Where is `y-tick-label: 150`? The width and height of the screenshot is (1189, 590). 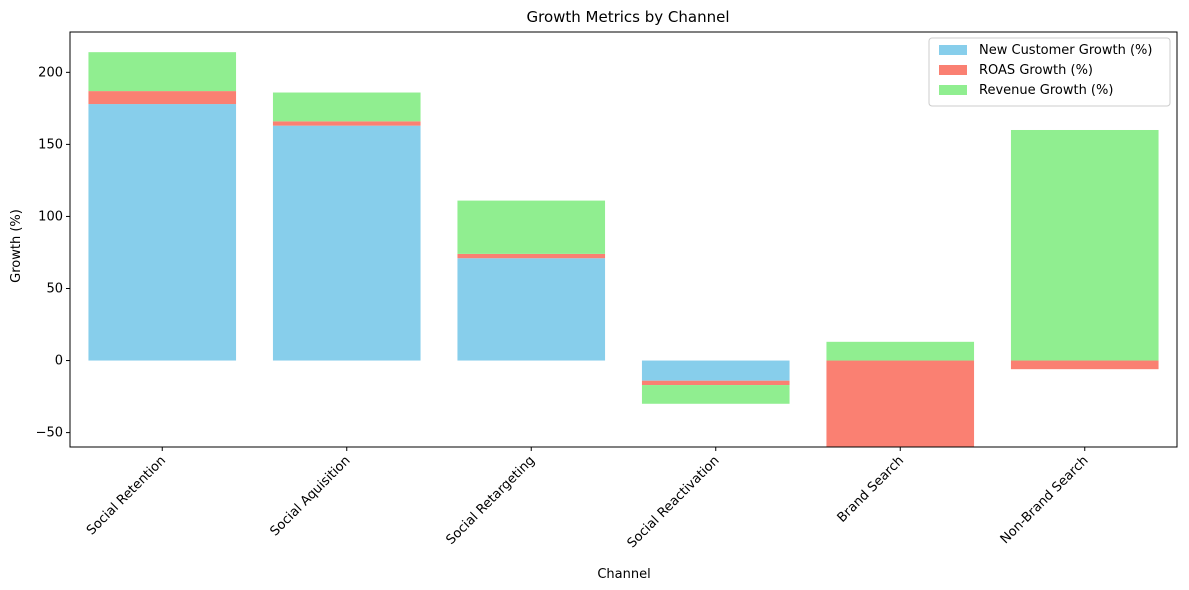
y-tick-label: 150 is located at coordinates (50, 144).